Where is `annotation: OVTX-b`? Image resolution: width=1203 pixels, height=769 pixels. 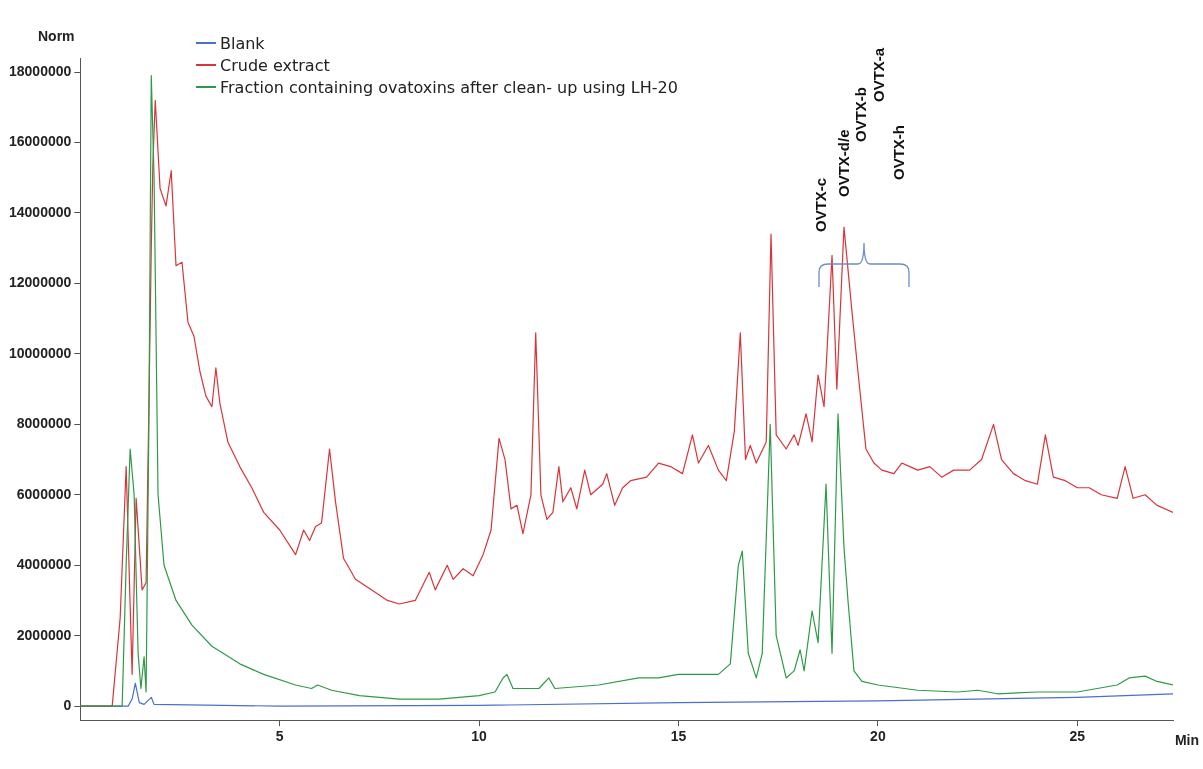 annotation: OVTX-b is located at coordinates (861, 114).